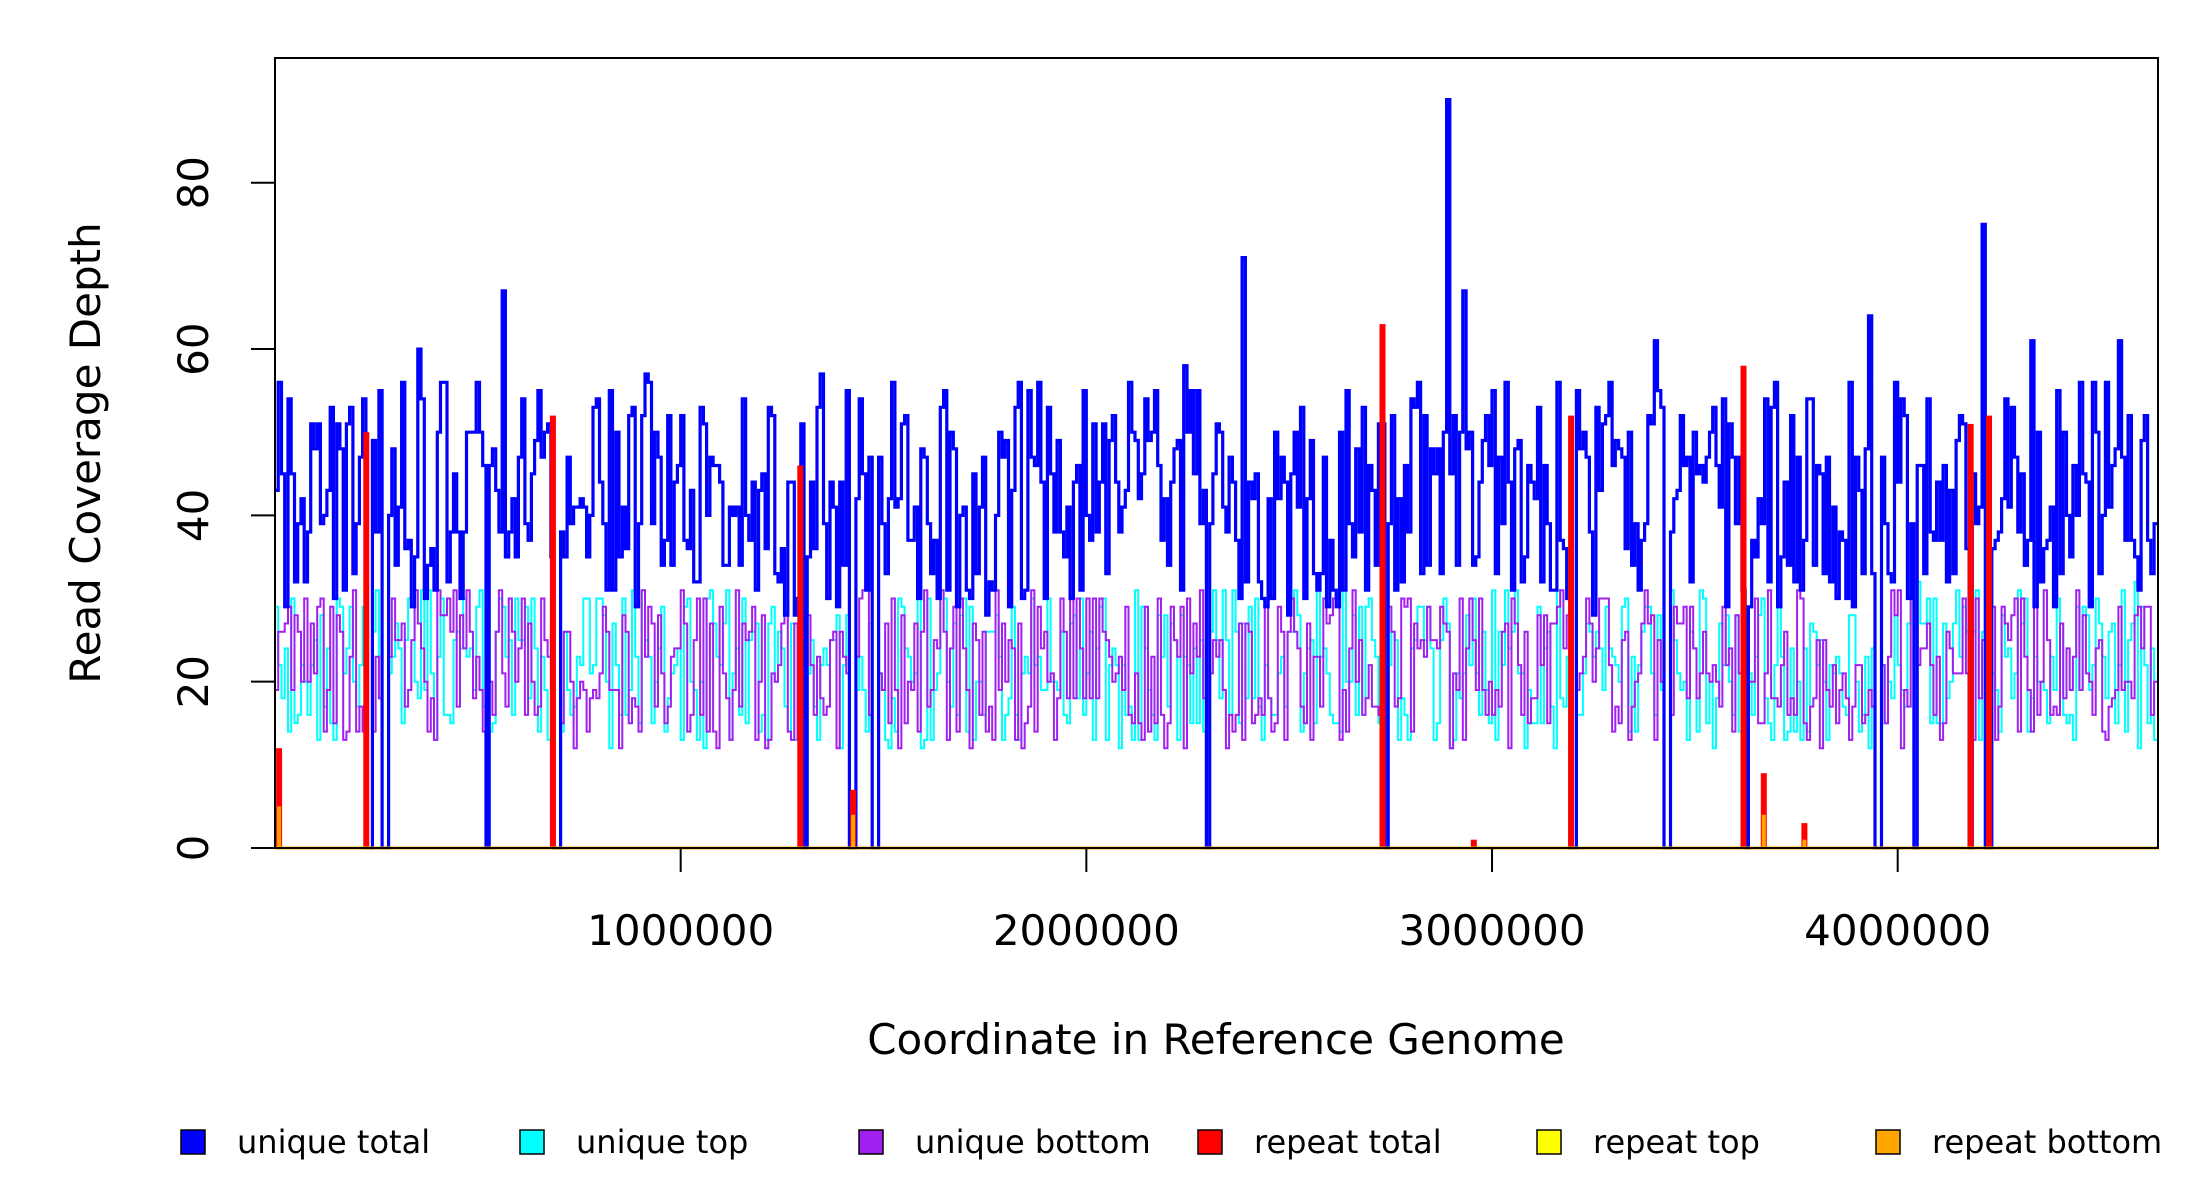 The image size is (2200, 1200). I want to click on x-tick-label: 2000000, so click(1086, 930).